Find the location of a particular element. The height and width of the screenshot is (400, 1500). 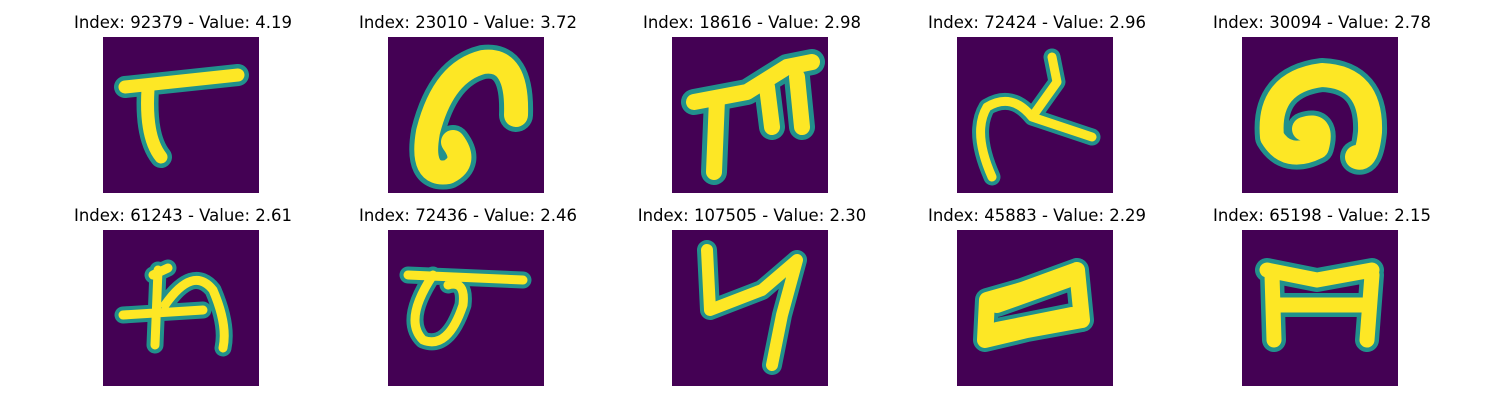

panel-title: Index: 107505 - Value: 2.30 is located at coordinates (752, 215).